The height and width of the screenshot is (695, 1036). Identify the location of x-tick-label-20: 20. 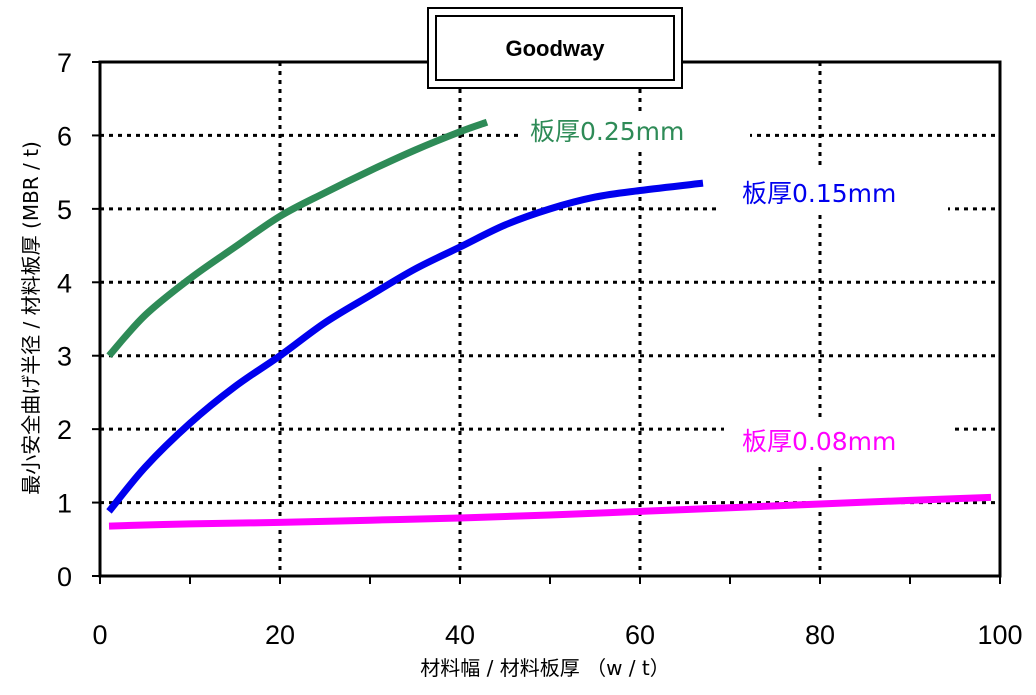
(280, 635).